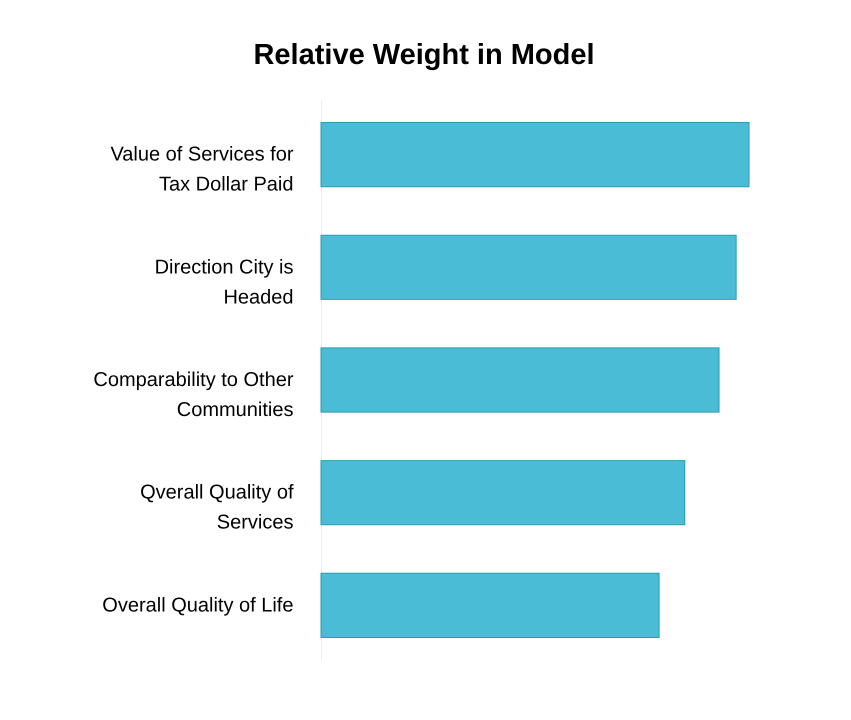 The height and width of the screenshot is (720, 851). What do you see at coordinates (424, 55) in the screenshot?
I see `chart-title: Relative Weight in Model` at bounding box center [424, 55].